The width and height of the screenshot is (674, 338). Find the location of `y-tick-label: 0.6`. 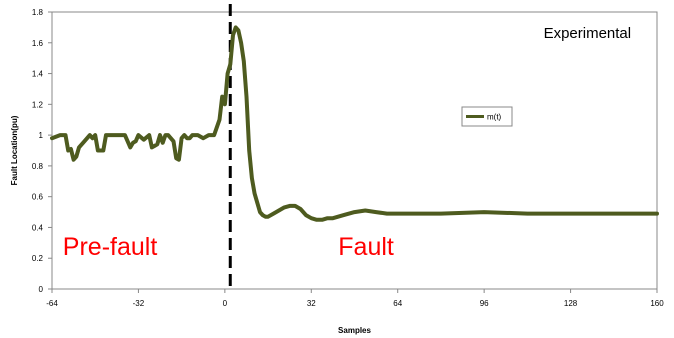

y-tick-label: 0.6 is located at coordinates (38, 197).